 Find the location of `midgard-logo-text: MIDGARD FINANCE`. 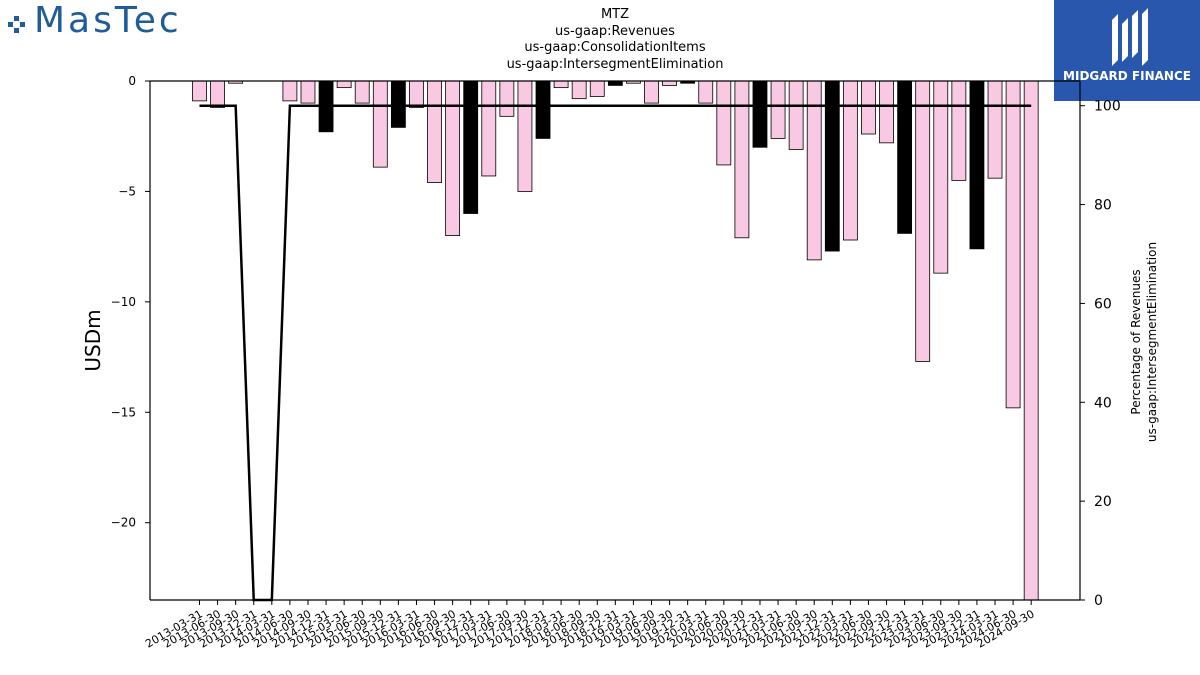

midgard-logo-text: MIDGARD FINANCE is located at coordinates (1127, 76).